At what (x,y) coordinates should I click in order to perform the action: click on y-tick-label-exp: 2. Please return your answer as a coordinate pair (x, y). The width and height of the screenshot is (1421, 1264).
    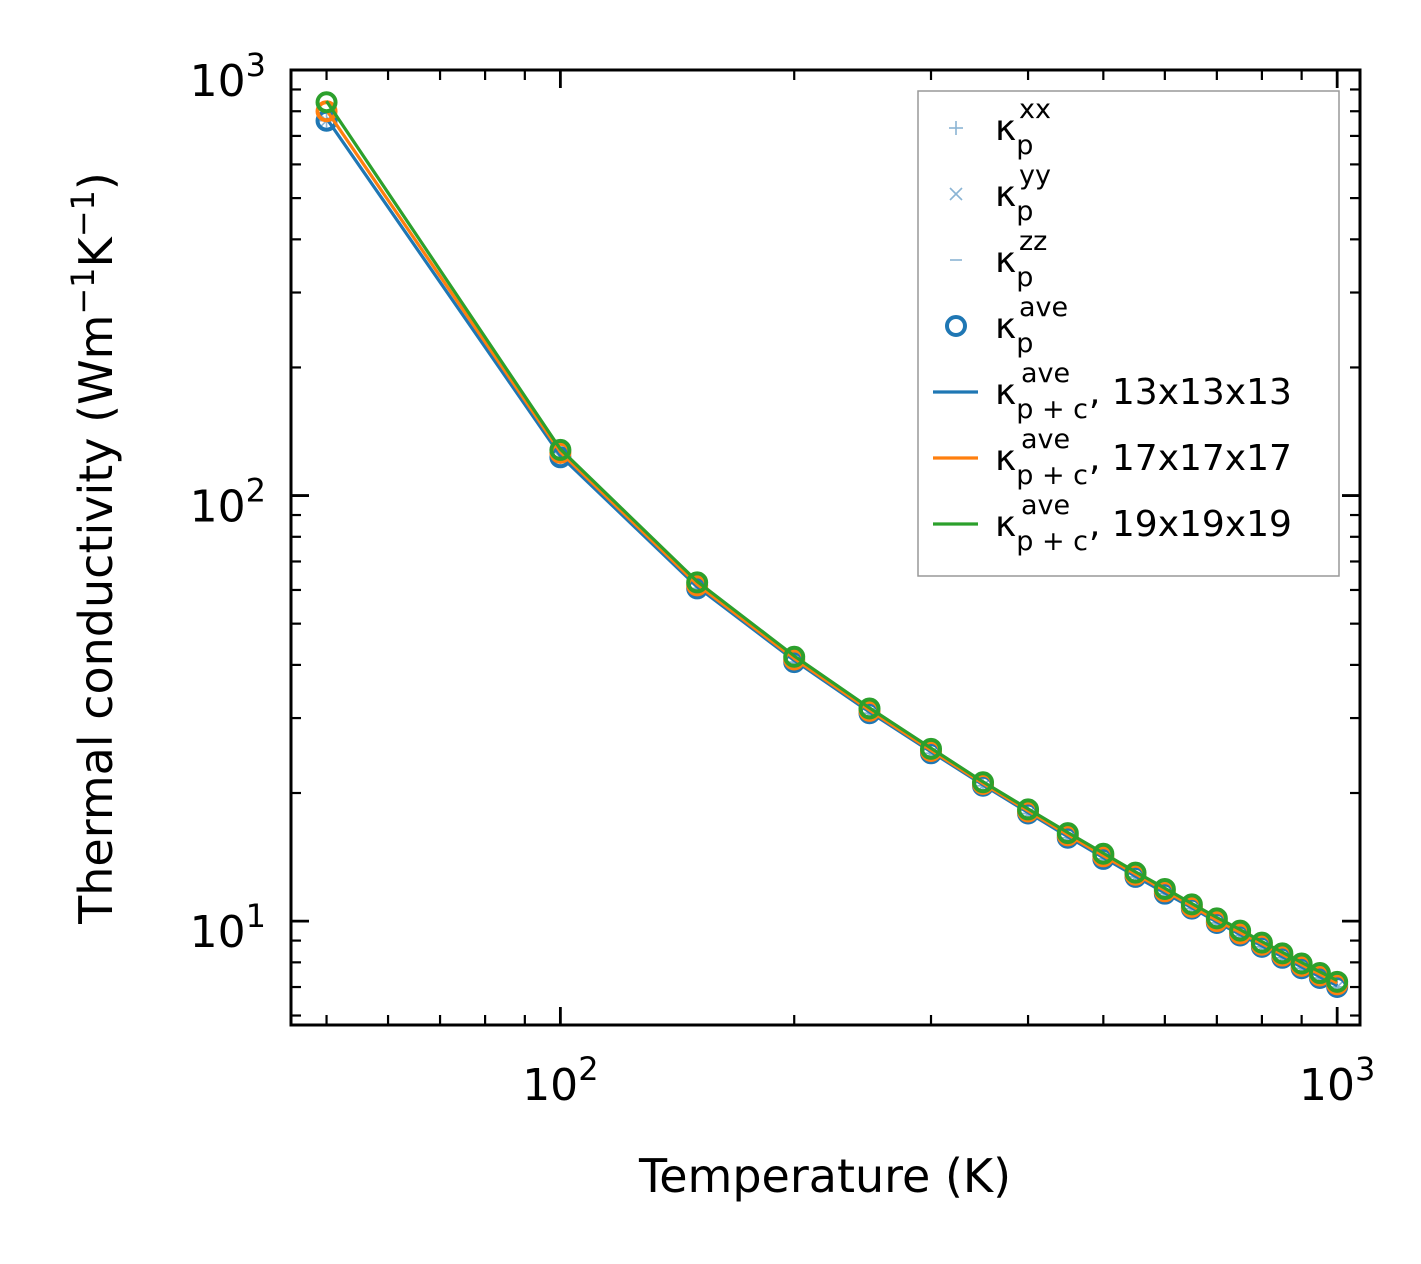
    Looking at the image, I should click on (256, 491).